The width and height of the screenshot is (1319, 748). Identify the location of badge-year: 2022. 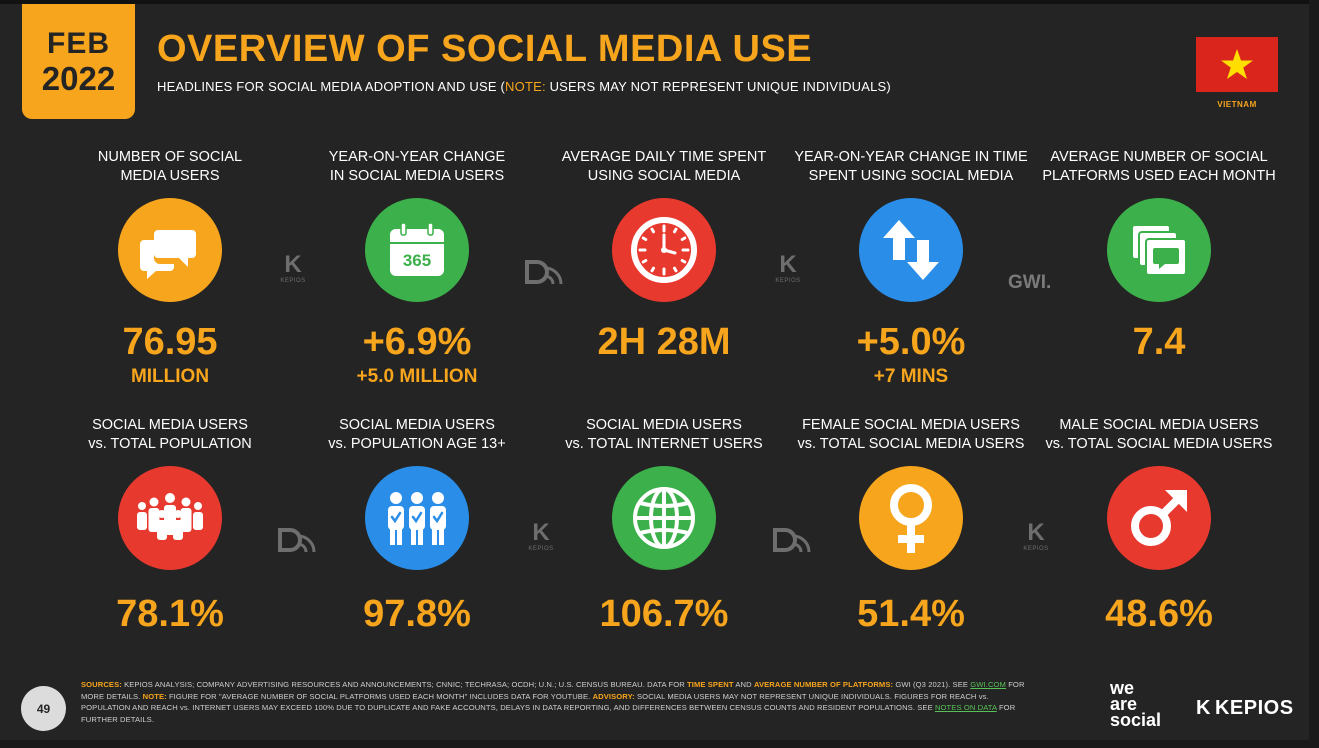
(78, 78).